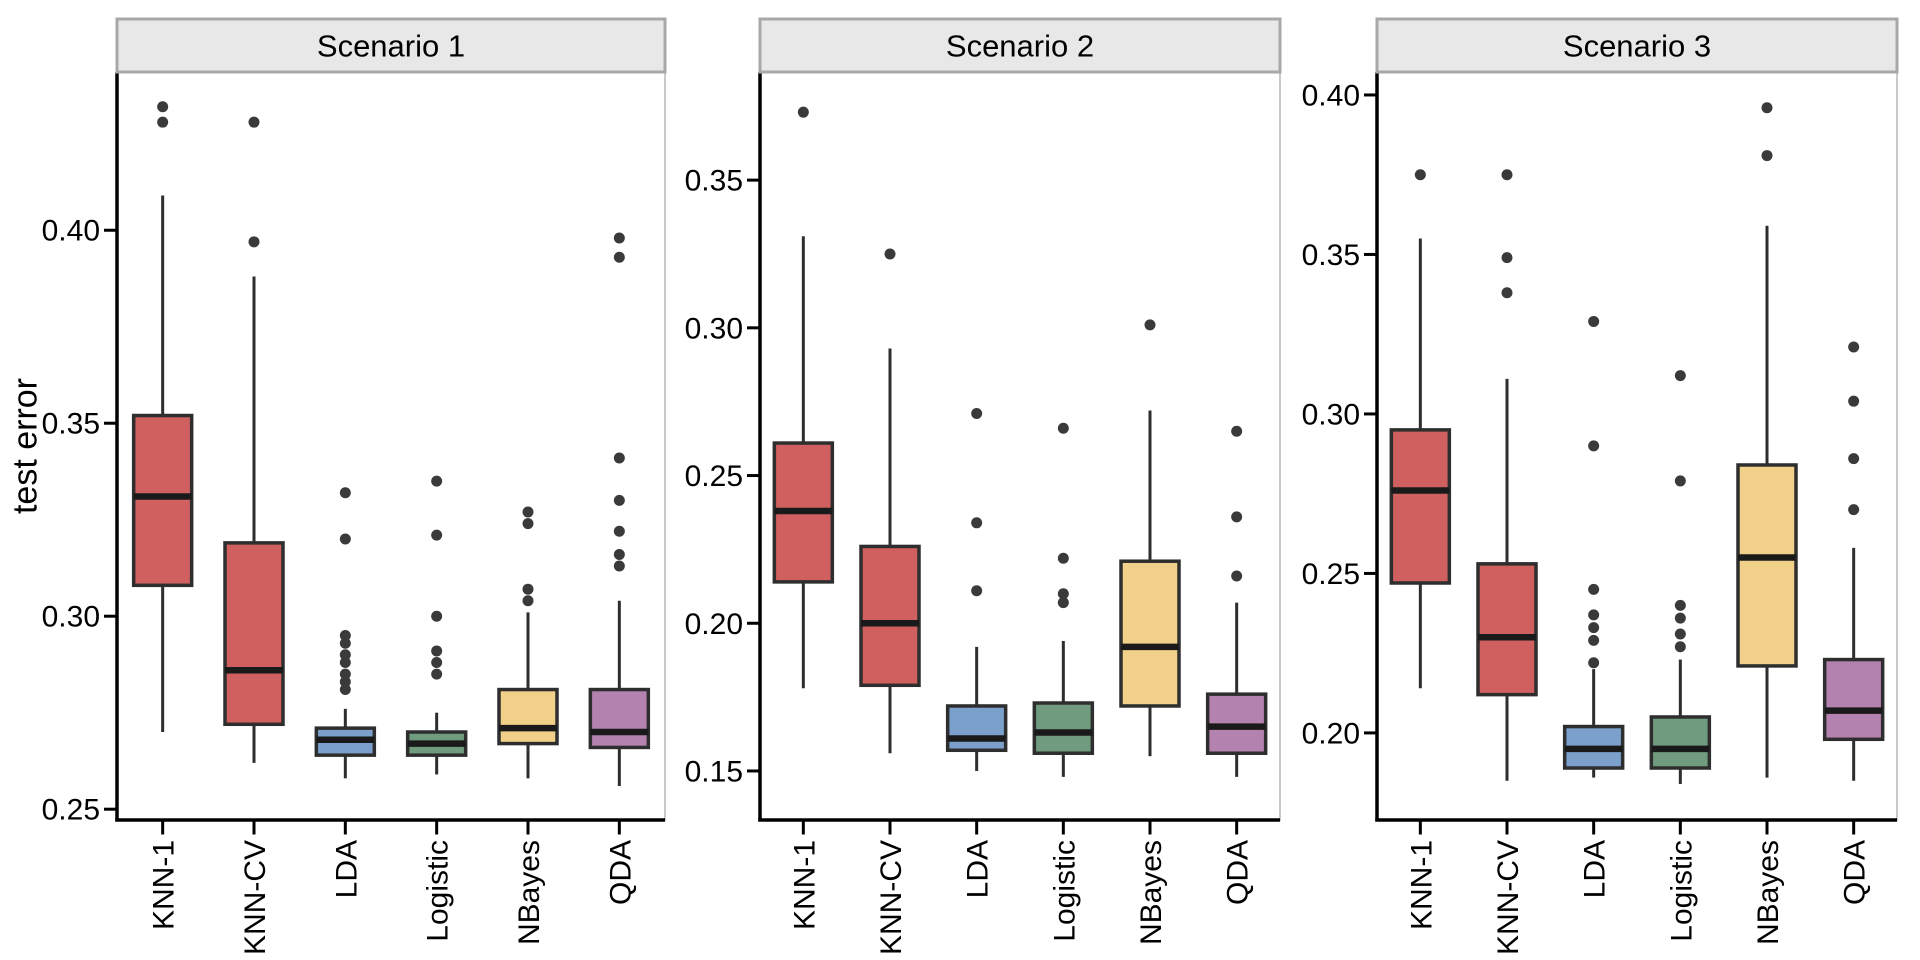  What do you see at coordinates (714, 181) in the screenshot?
I see `y-tick-label: 0.35` at bounding box center [714, 181].